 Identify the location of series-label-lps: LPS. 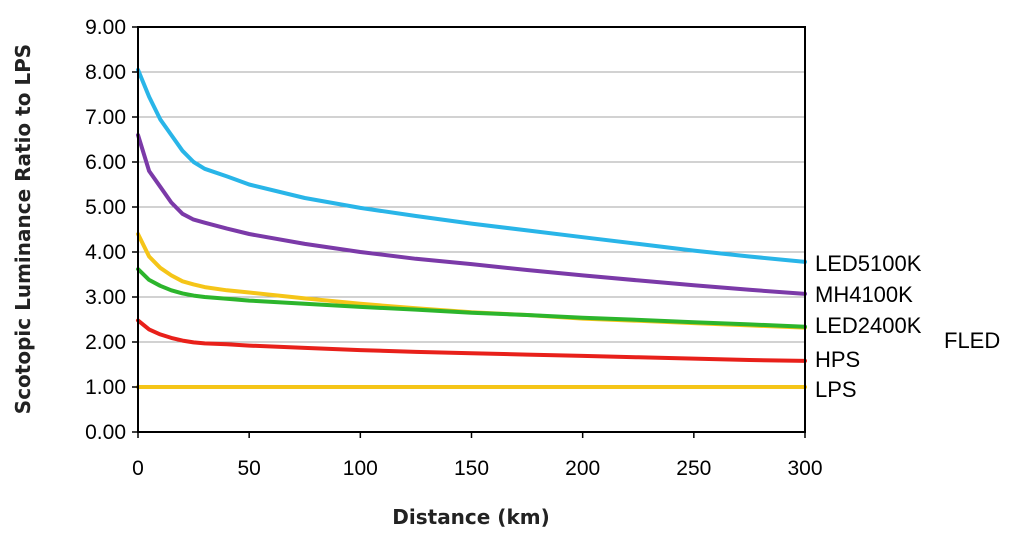
(836, 389).